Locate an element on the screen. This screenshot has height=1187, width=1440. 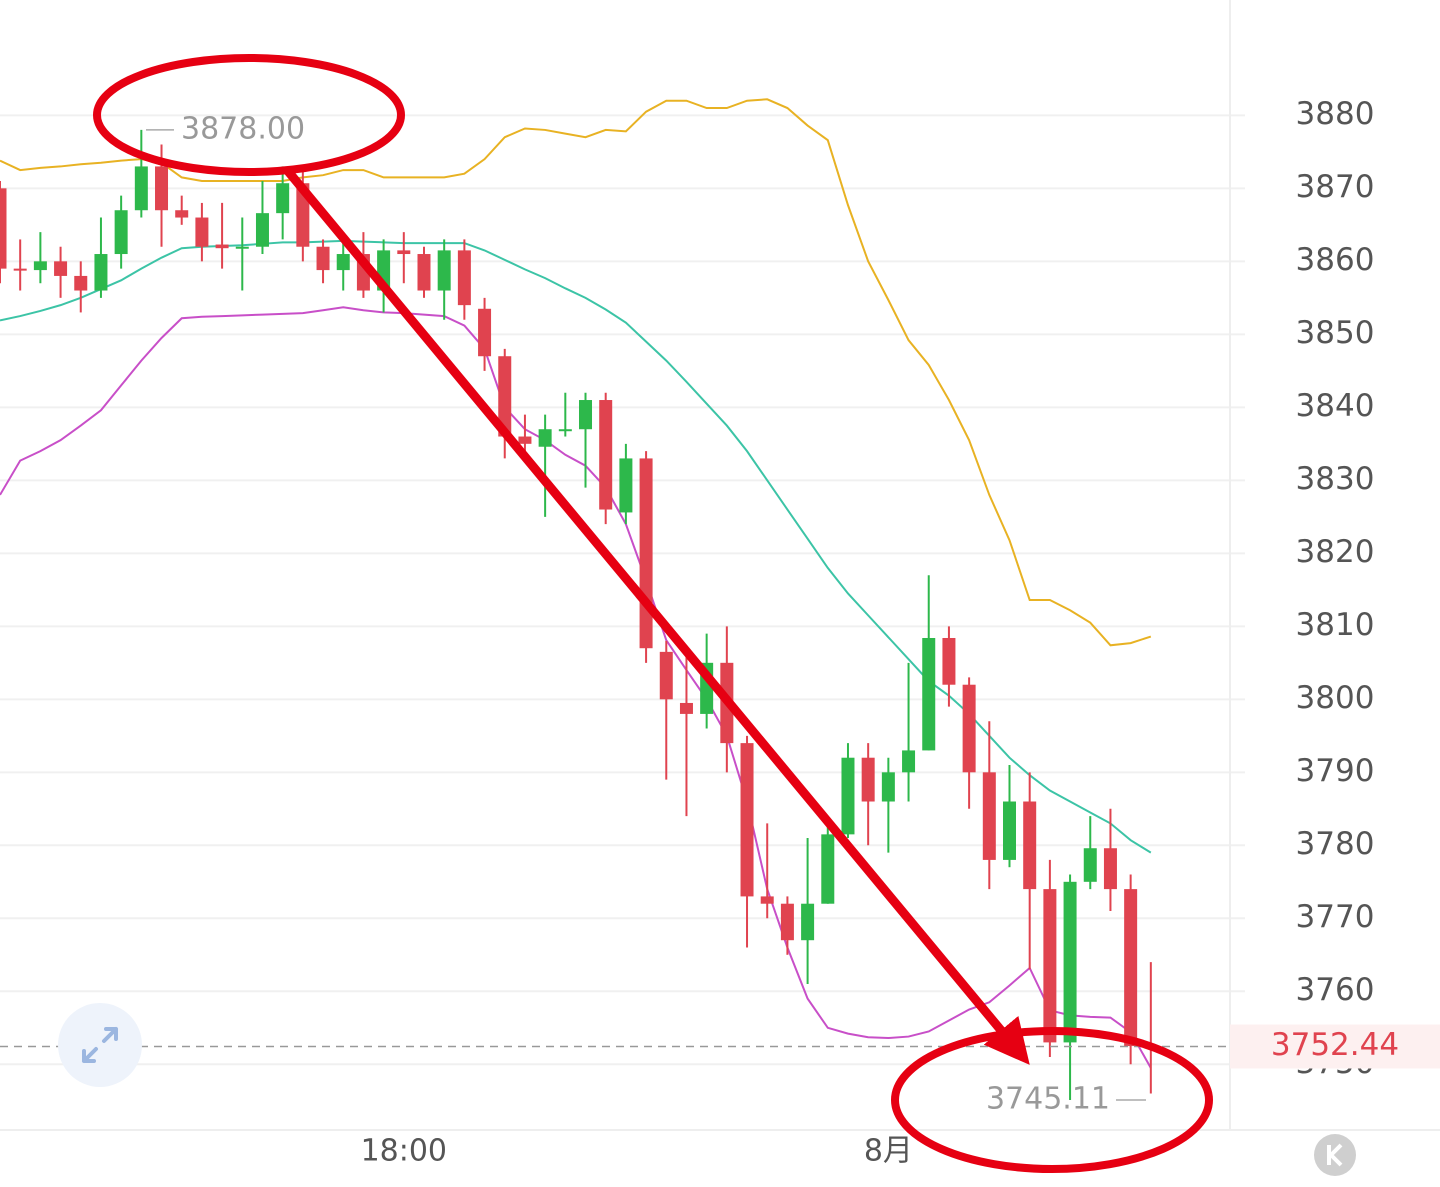
y-tick-label: 3770 is located at coordinates (1335, 917).